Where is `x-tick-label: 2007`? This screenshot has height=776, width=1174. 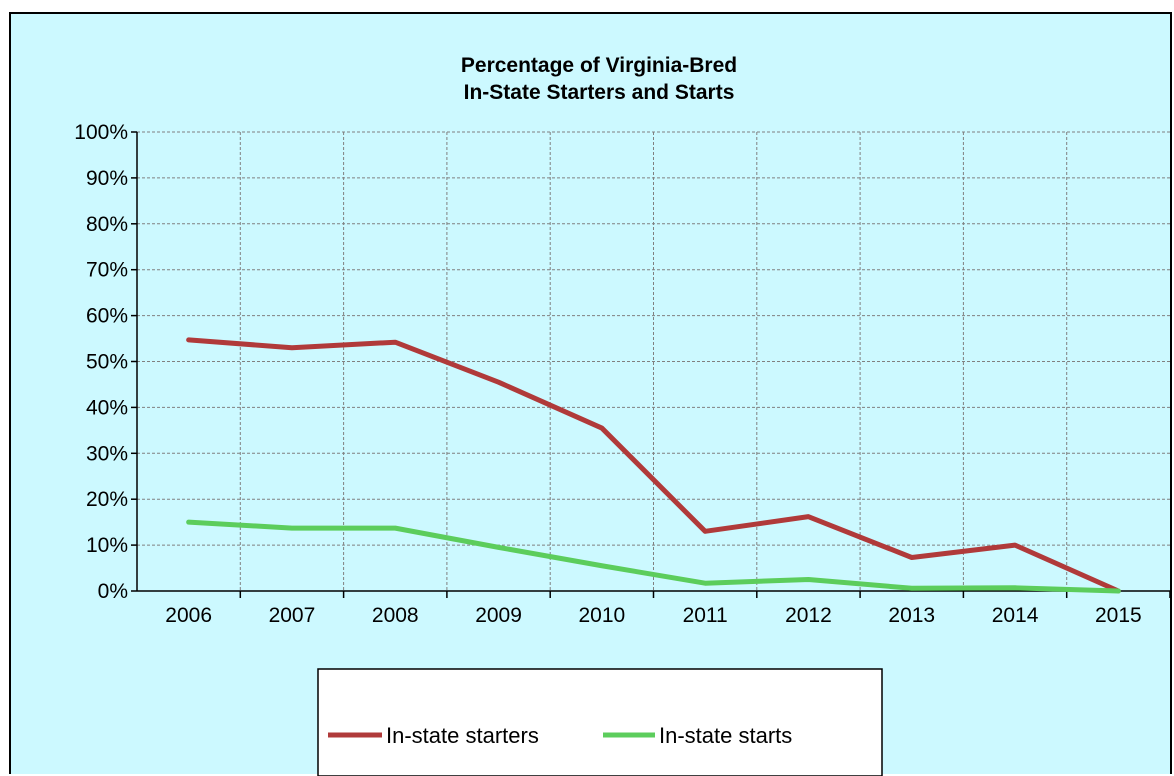 x-tick-label: 2007 is located at coordinates (292, 615).